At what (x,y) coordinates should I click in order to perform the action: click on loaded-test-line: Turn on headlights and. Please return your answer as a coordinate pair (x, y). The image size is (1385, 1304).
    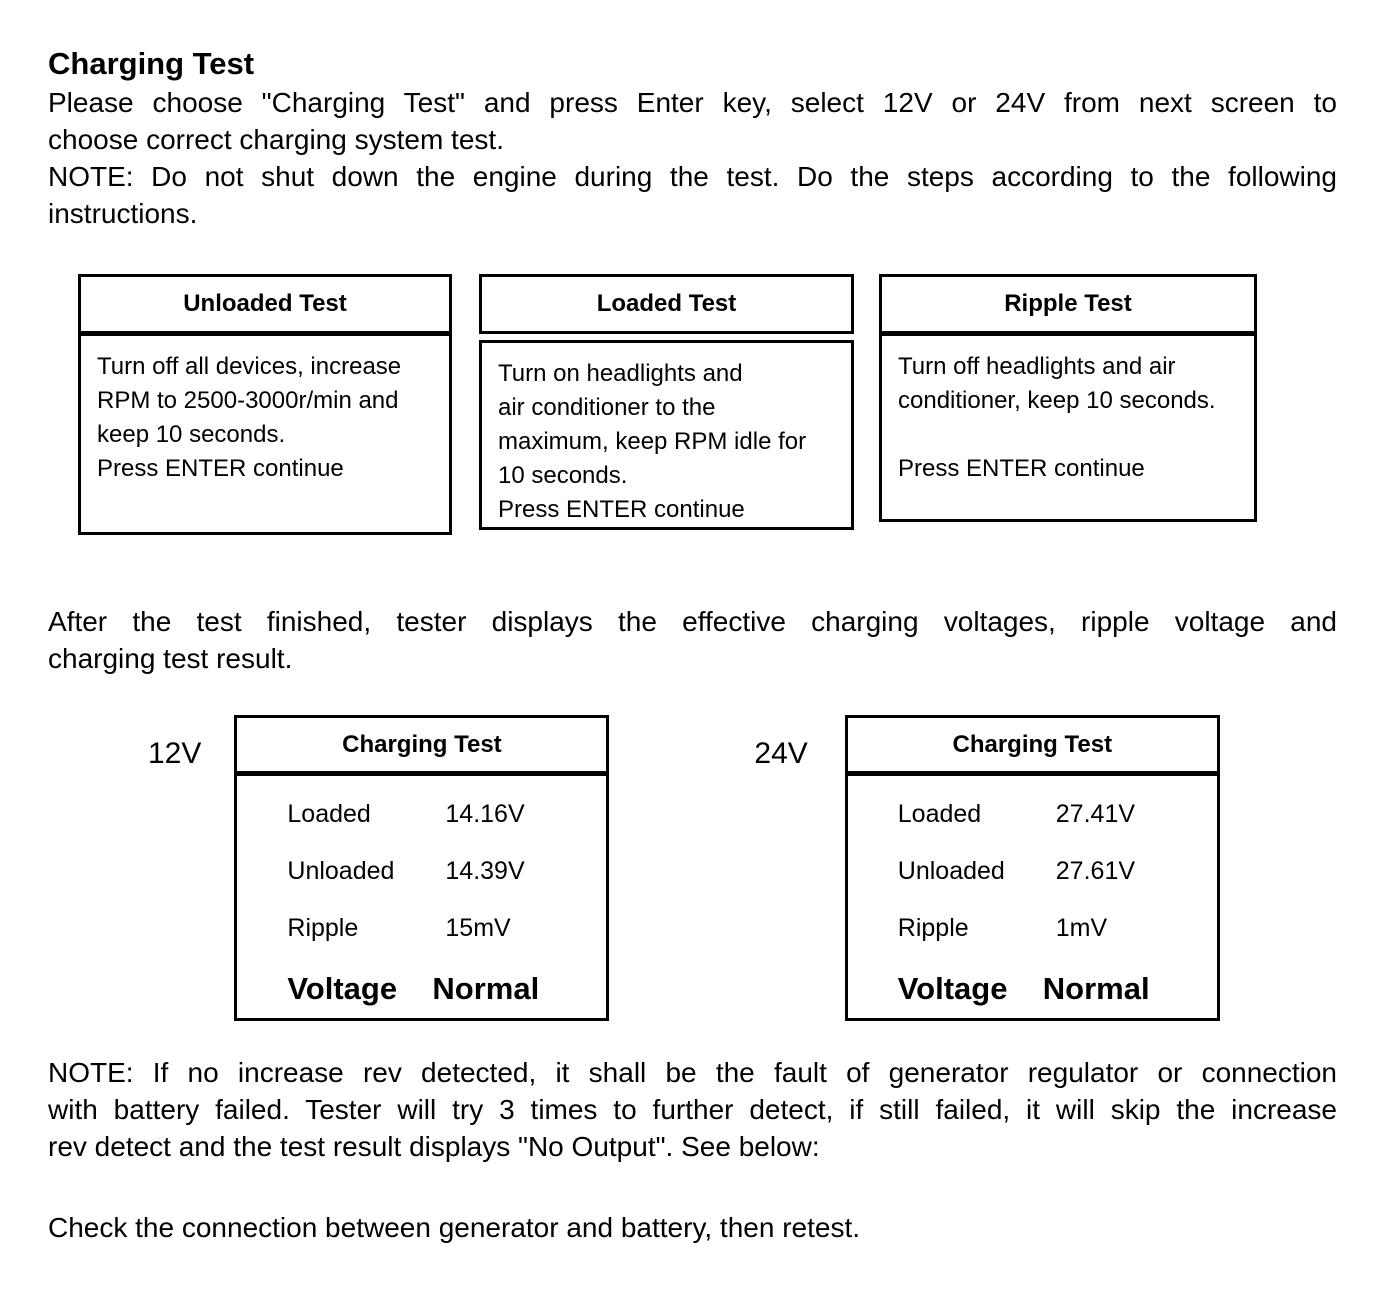
    Looking at the image, I should click on (620, 373).